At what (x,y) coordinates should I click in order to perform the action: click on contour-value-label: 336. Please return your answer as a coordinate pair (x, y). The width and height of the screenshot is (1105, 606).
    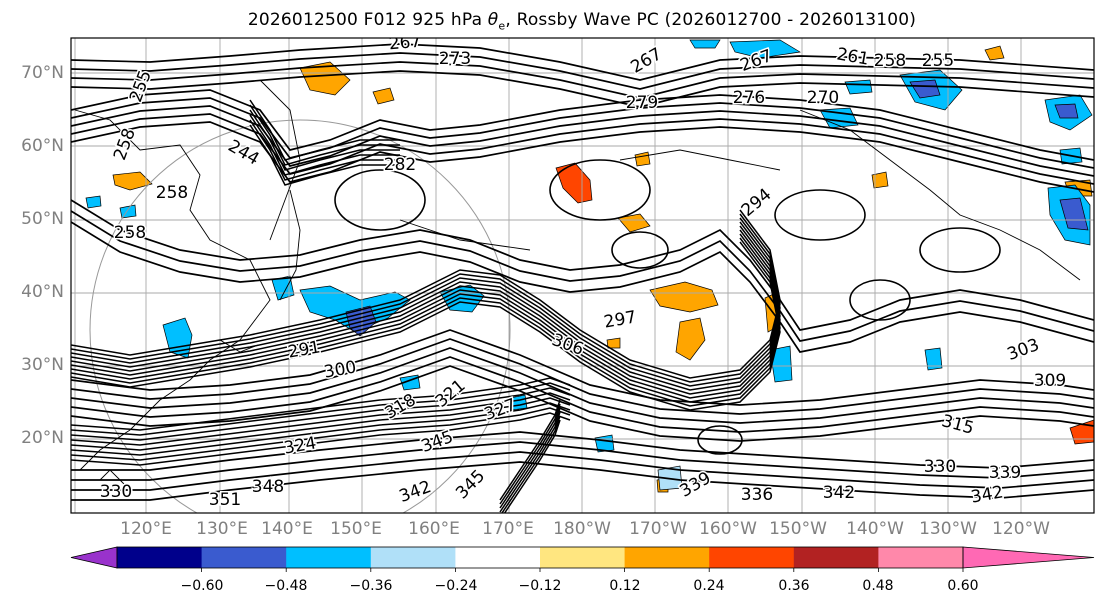
    Looking at the image, I should click on (757, 495).